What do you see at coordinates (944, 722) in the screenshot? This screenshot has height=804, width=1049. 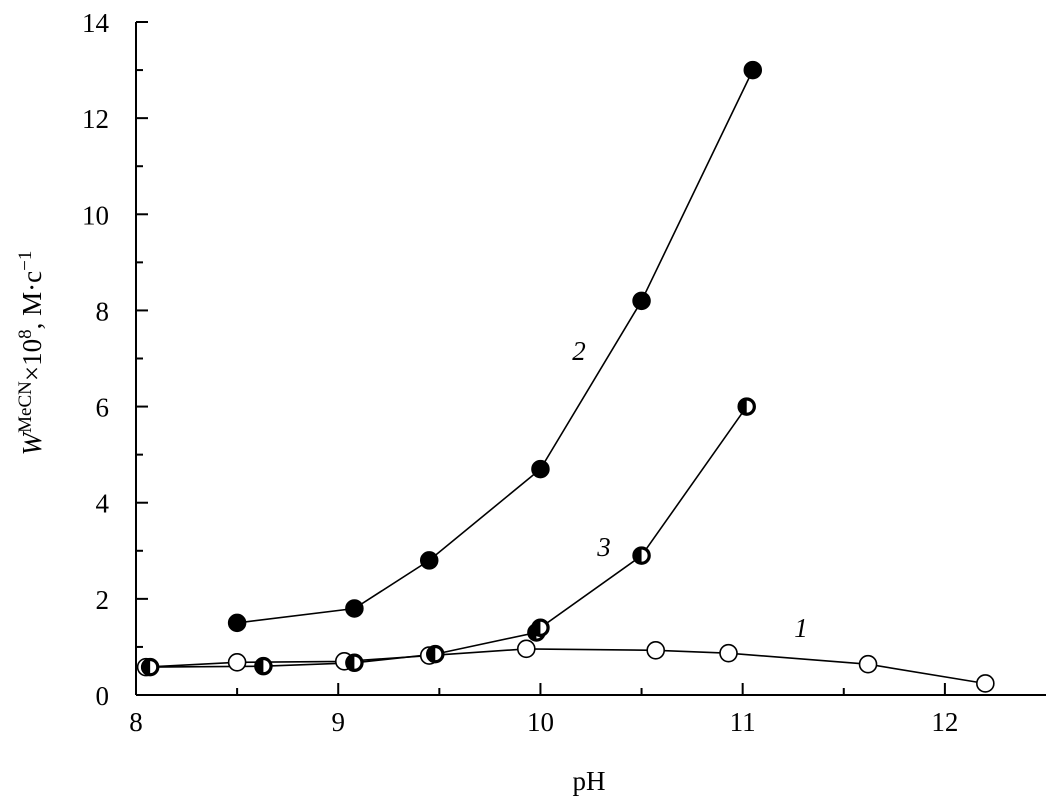 I see `x-tick-label: 12` at bounding box center [944, 722].